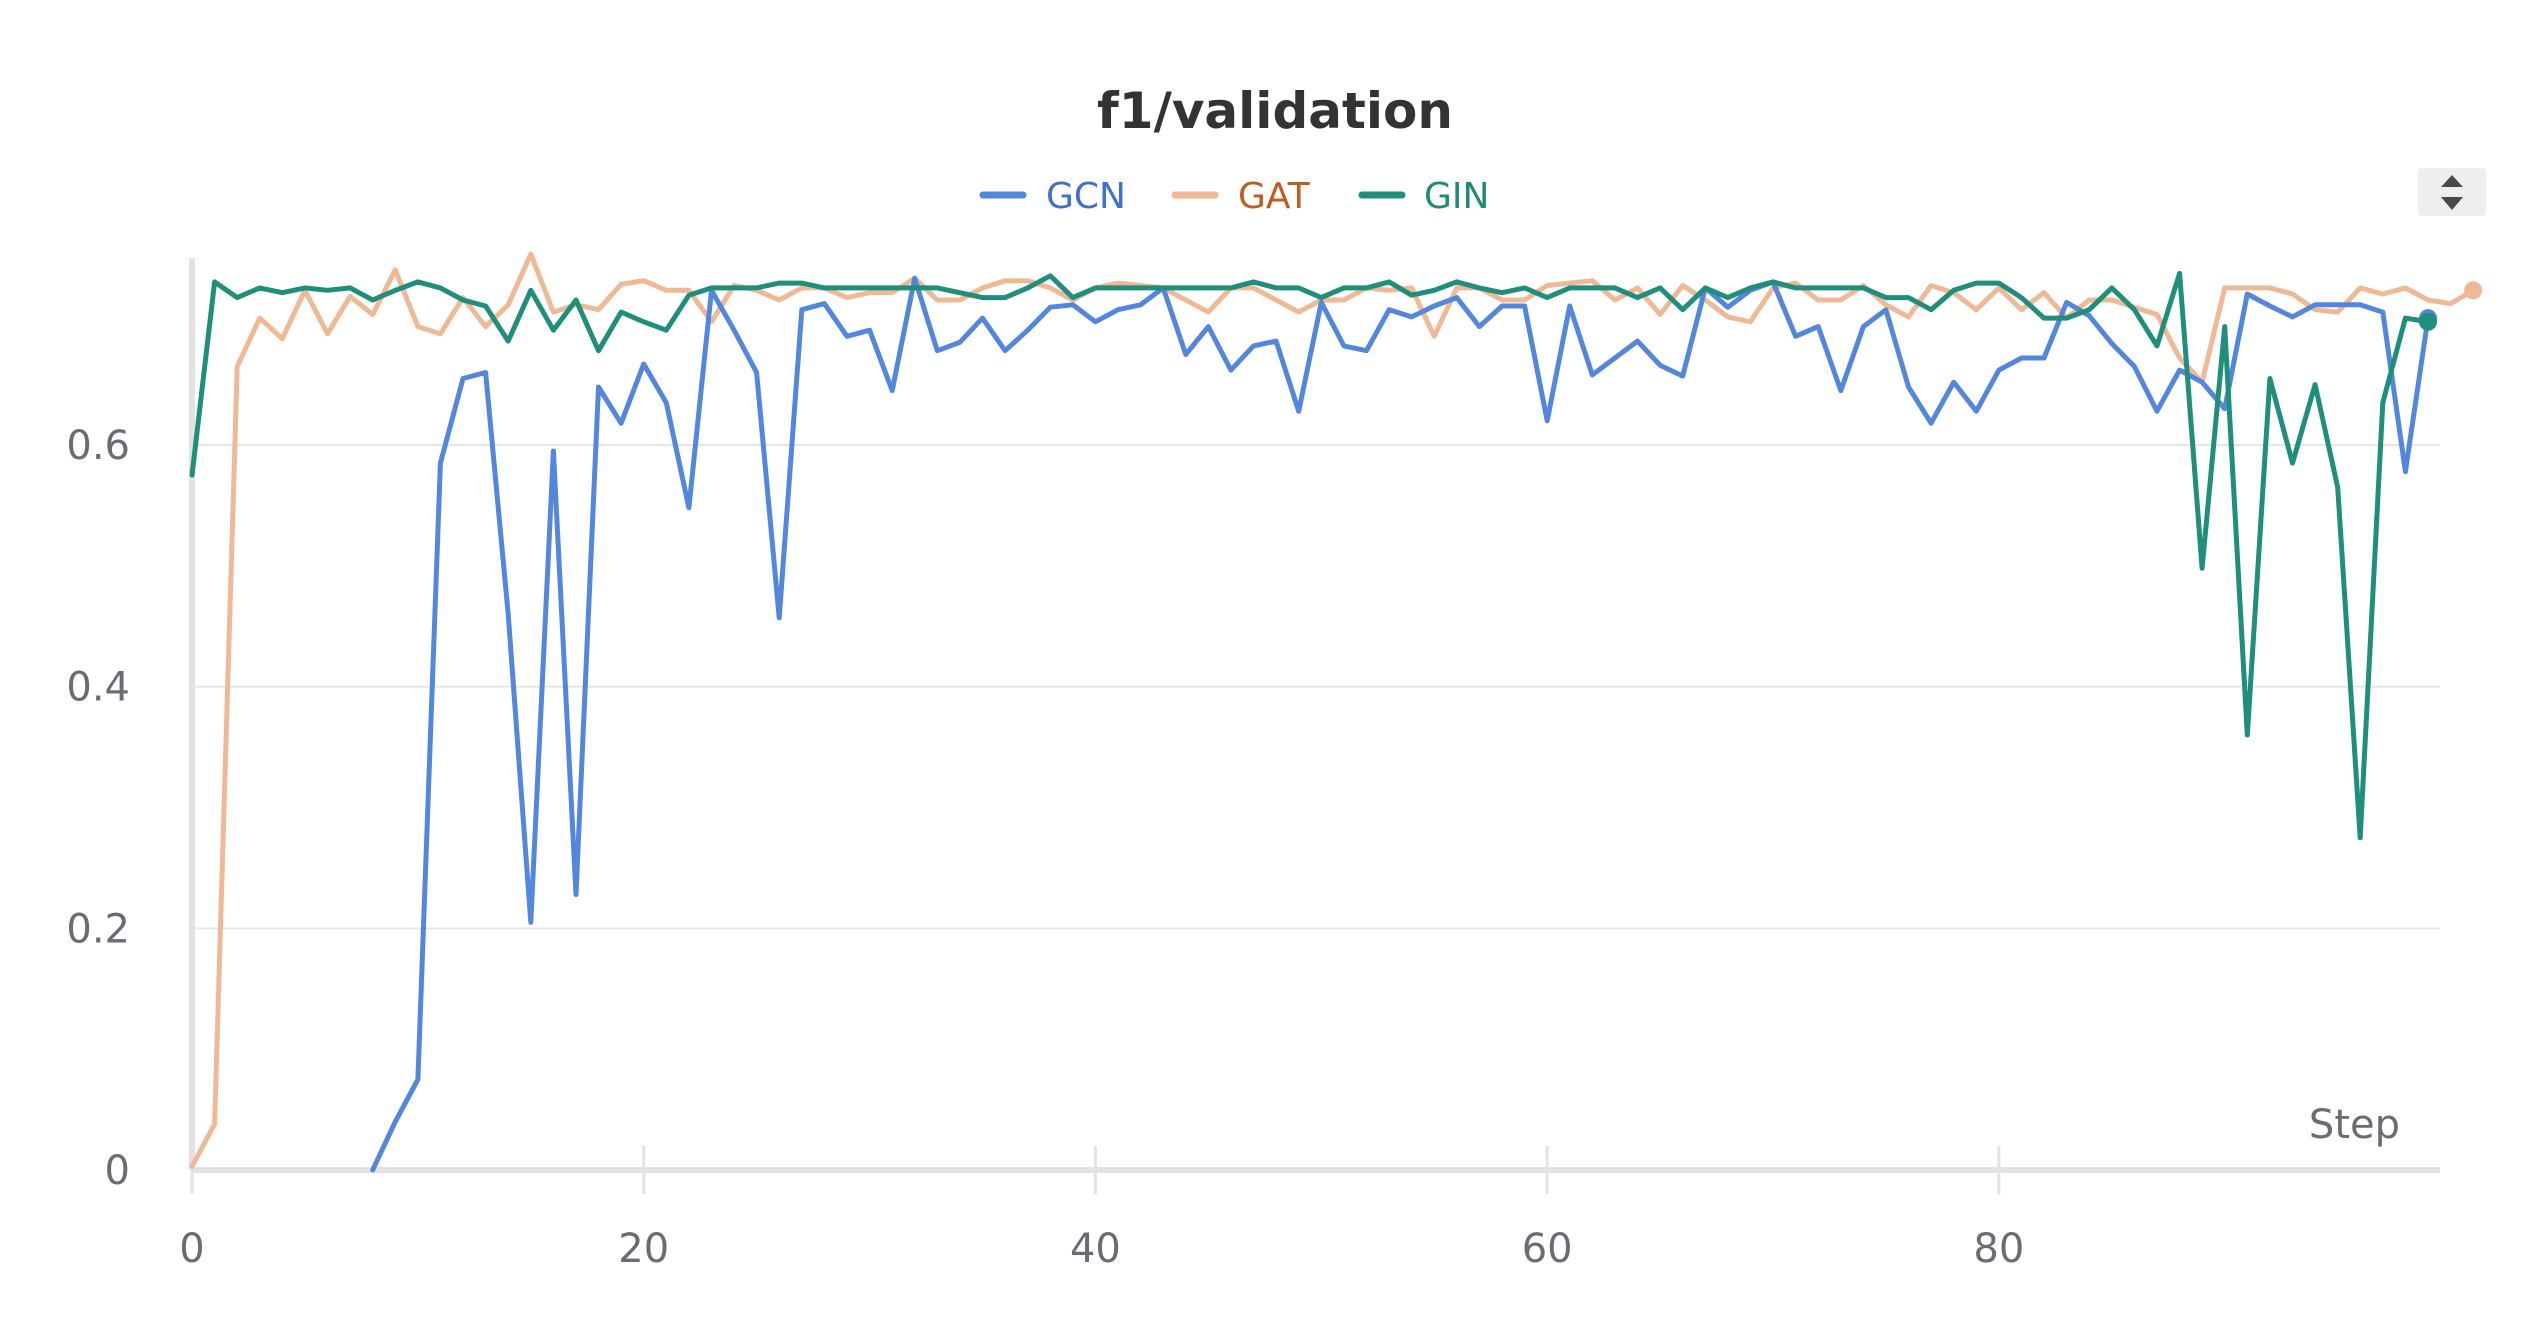 The height and width of the screenshot is (1328, 2528). I want to click on x-axis-label: Step, so click(2354, 1125).